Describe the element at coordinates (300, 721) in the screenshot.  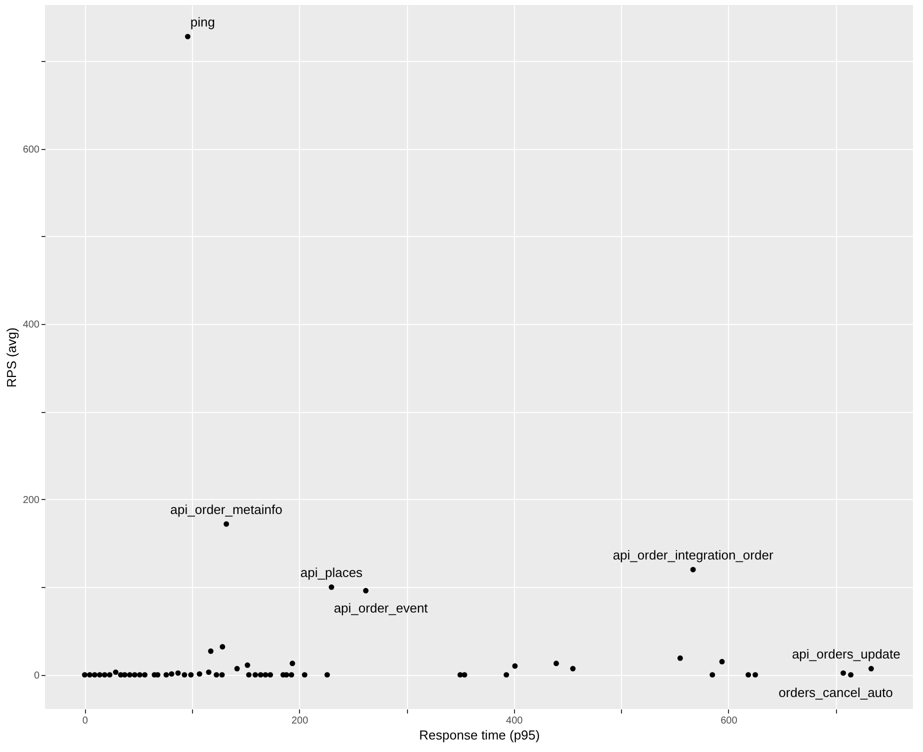
I see `x-tick-label: 200` at that location.